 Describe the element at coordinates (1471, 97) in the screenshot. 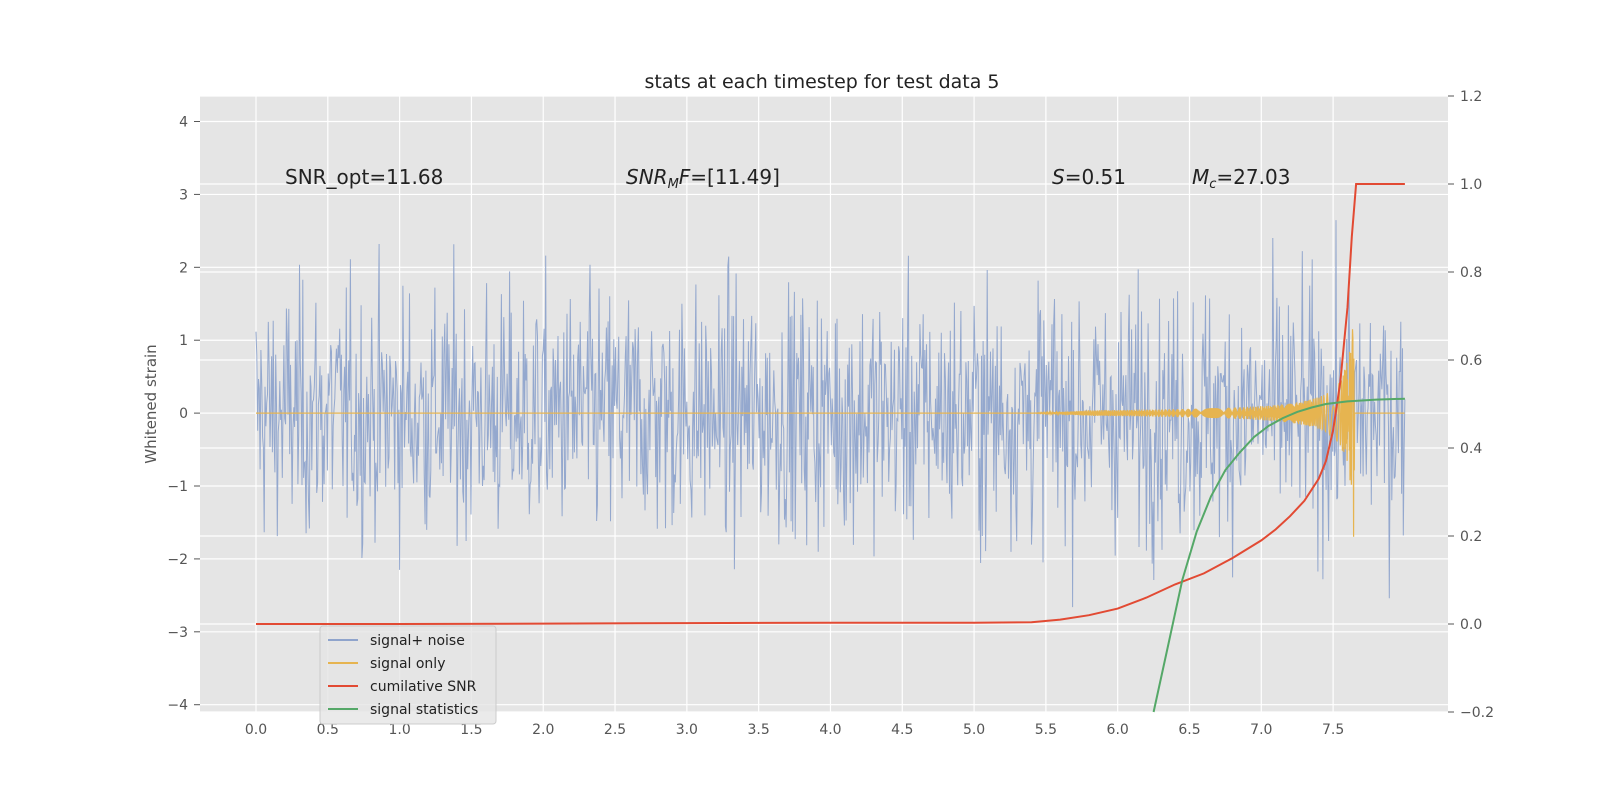

I see `y2-tick-label-0: 1.2` at that location.